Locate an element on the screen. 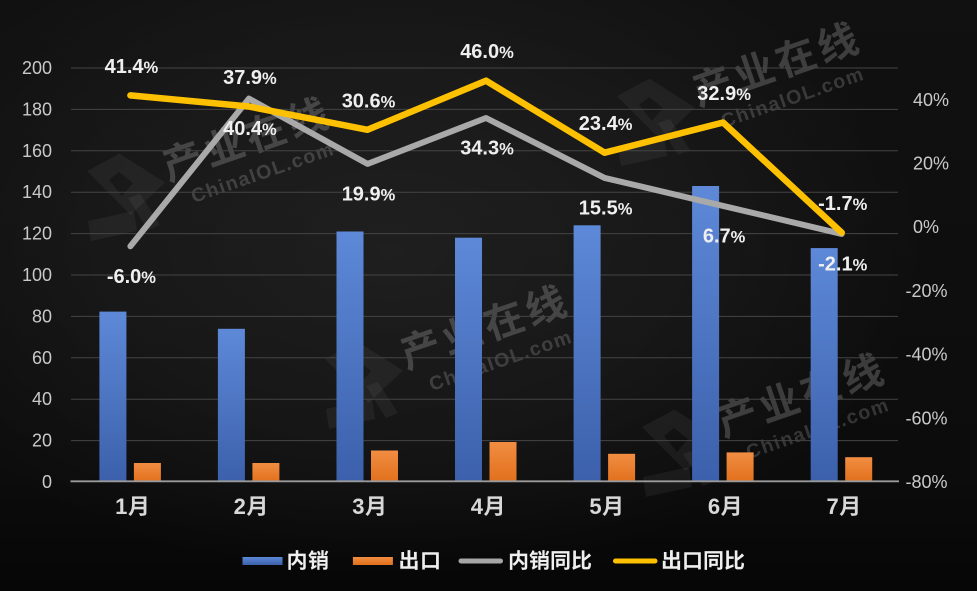  svg-text: -20% is located at coordinates (927, 291).